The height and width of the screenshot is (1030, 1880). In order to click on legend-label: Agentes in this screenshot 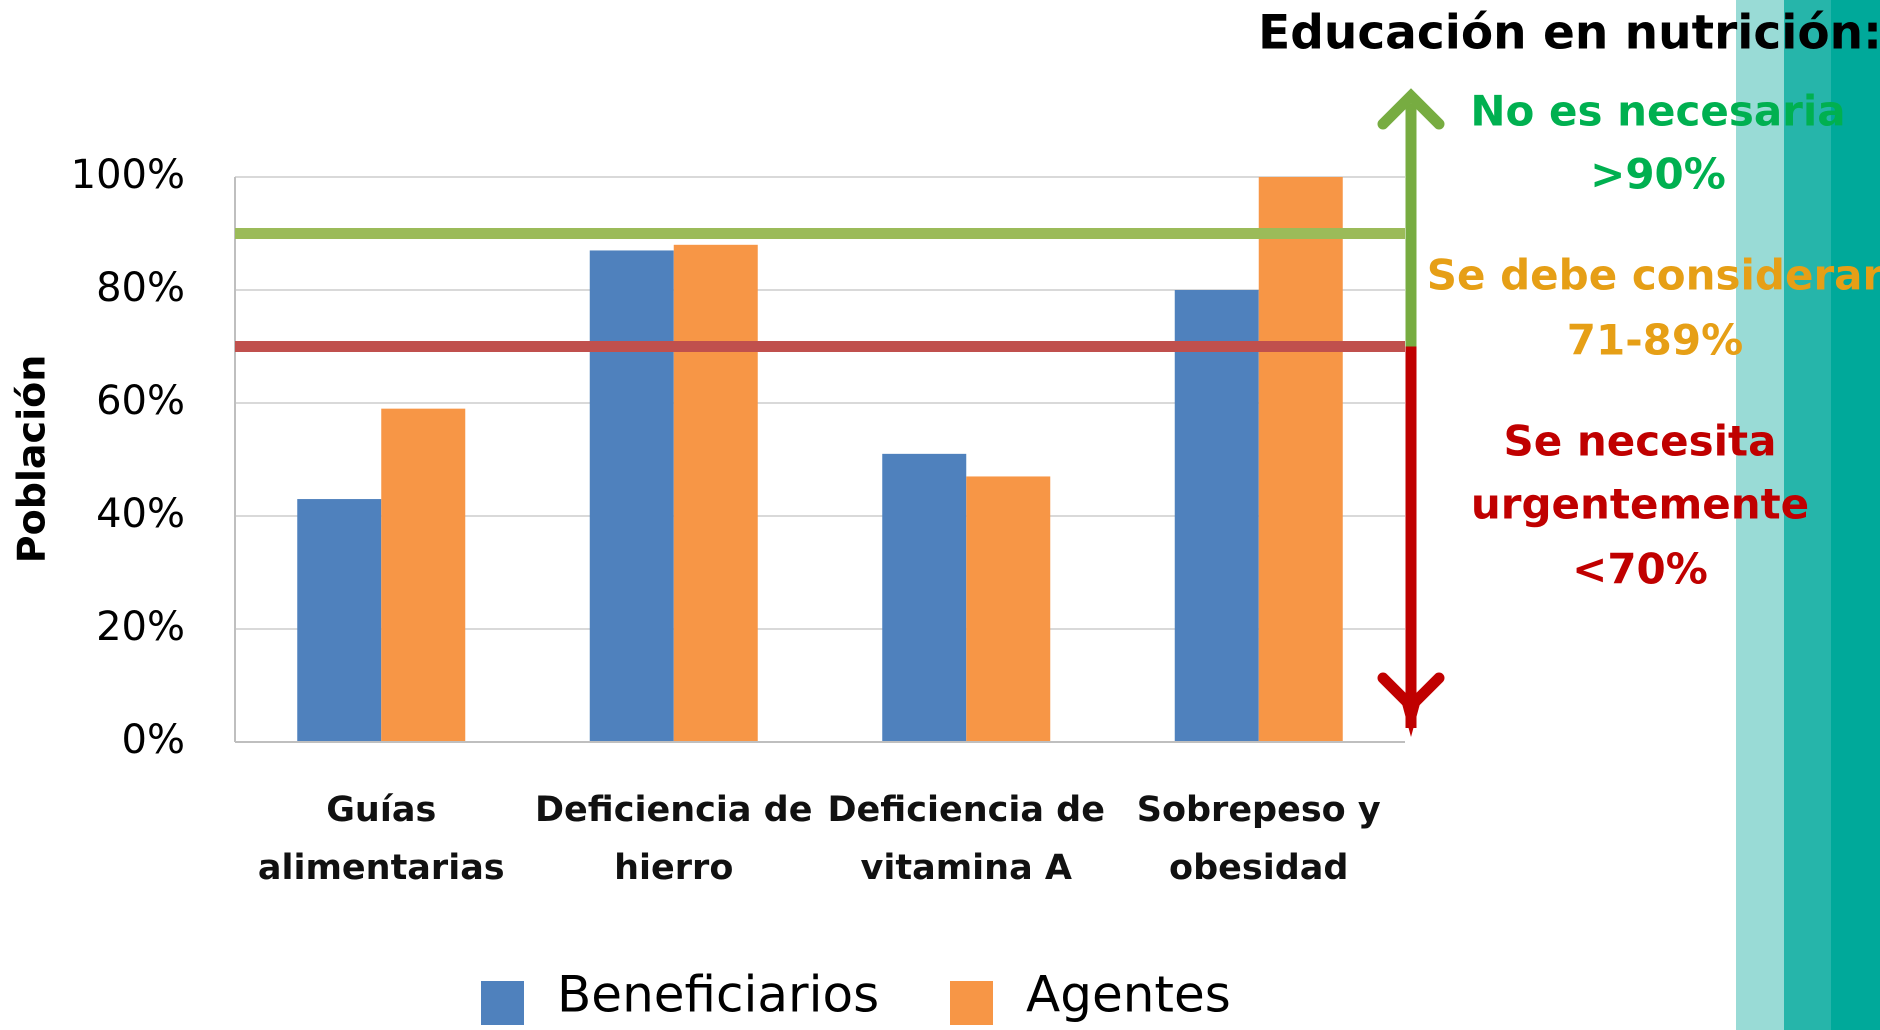, I will do `click(1128, 995)`.